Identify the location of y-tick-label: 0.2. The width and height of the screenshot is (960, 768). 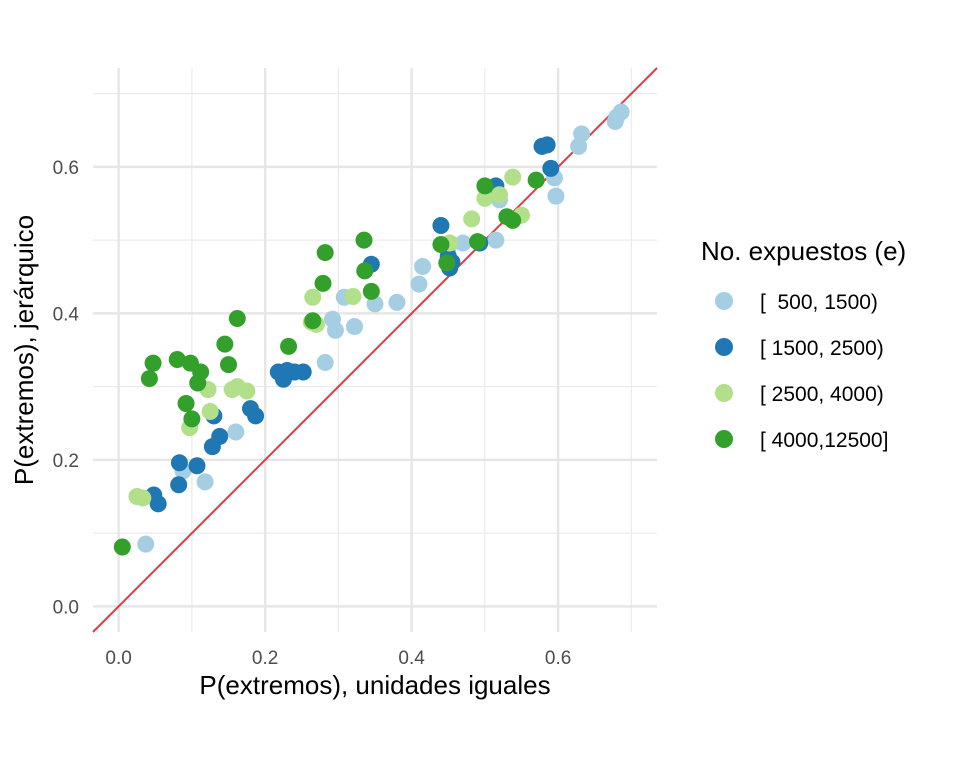
(66, 461).